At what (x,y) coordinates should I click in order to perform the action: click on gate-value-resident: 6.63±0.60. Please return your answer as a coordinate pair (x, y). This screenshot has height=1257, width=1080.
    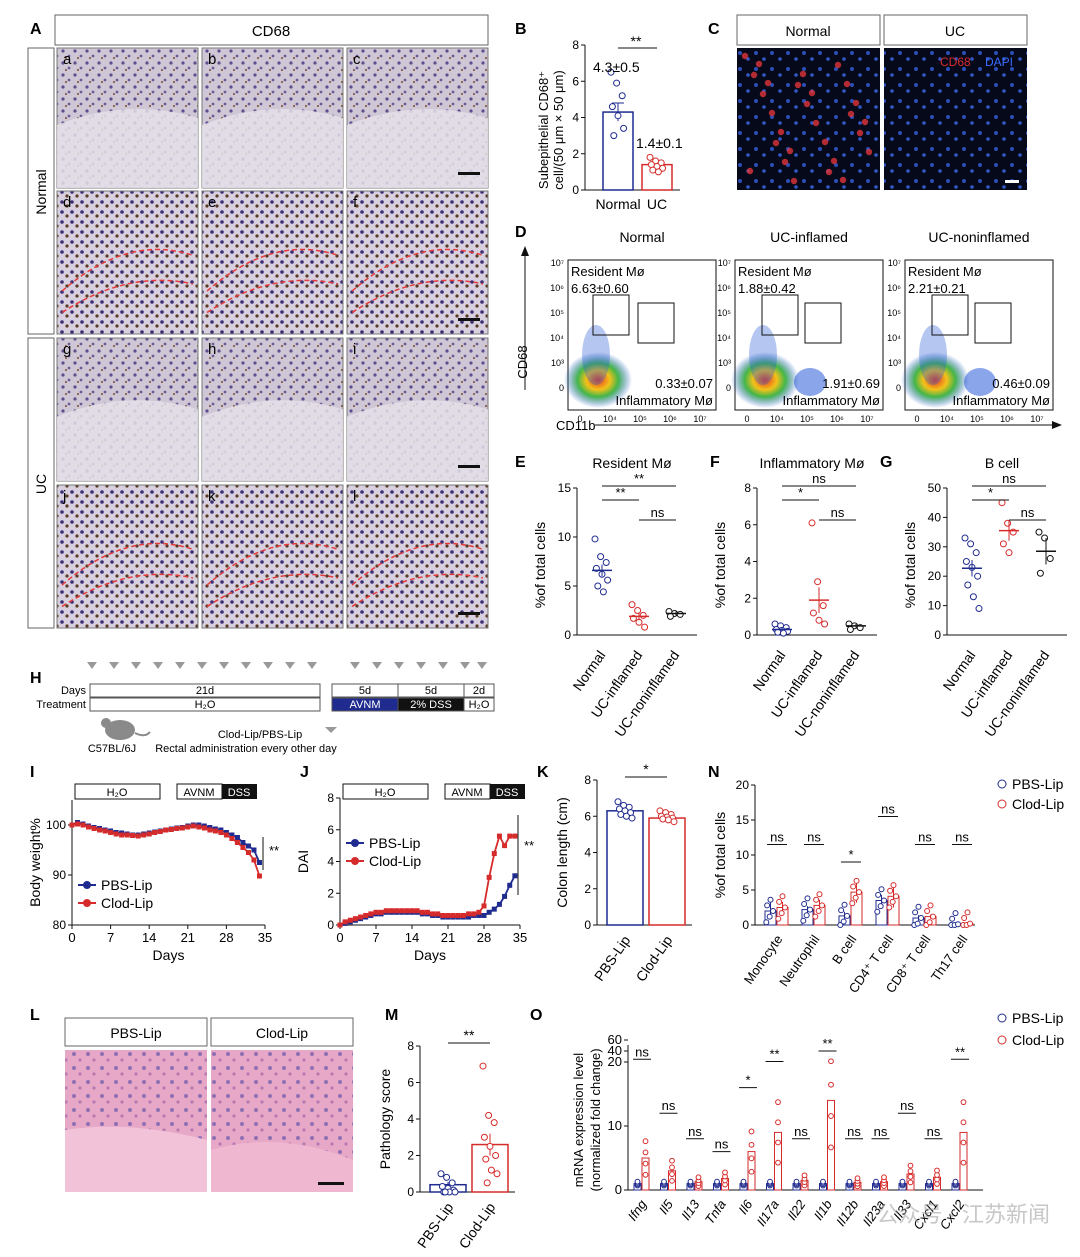
    Looking at the image, I should click on (600, 288).